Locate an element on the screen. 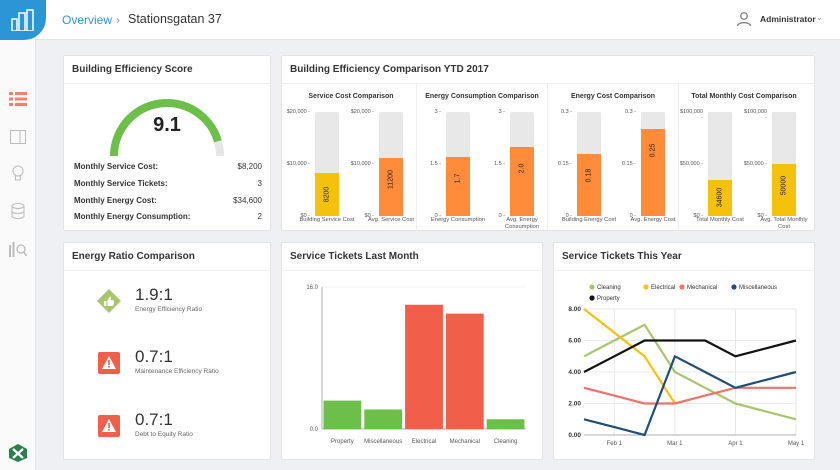 The image size is (840, 470). panel-title: Energy Consumption Comparison is located at coordinates (482, 96).